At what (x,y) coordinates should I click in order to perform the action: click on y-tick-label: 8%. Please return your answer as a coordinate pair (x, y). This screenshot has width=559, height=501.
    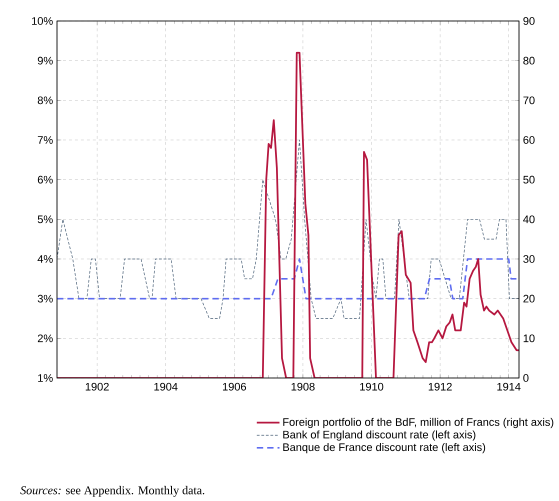
    Looking at the image, I should click on (45, 100).